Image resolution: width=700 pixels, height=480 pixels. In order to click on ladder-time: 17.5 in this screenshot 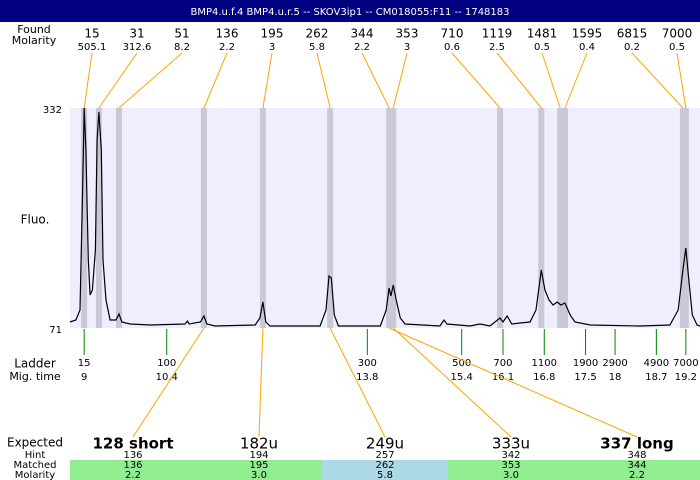, I will do `click(585, 377)`.